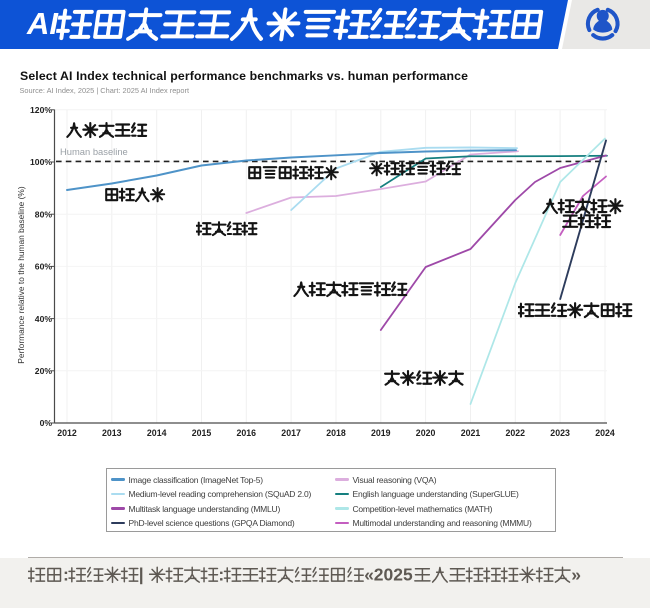  What do you see at coordinates (471, 433) in the screenshot?
I see `svg-text: 2021` at bounding box center [471, 433].